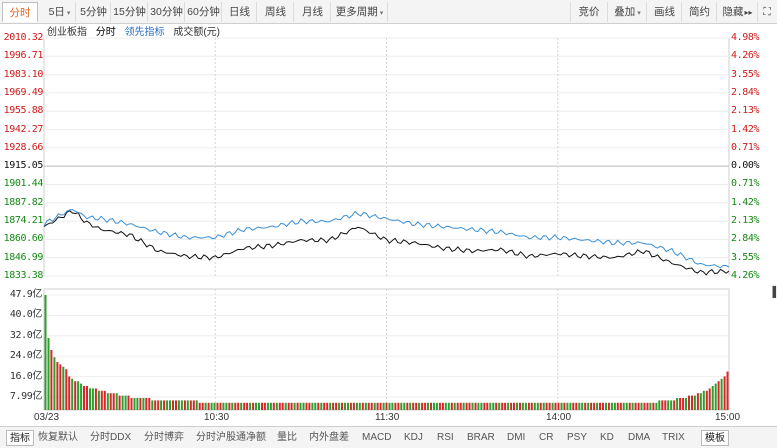 This screenshot has height=448, width=777. Describe the element at coordinates (130, 12) in the screenshot. I see `tab-15min: 15分钟` at that location.